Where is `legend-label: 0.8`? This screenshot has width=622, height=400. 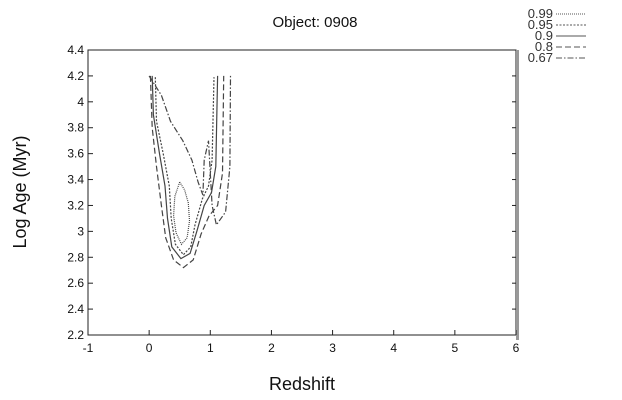 legend-label: 0.8 is located at coordinates (544, 46).